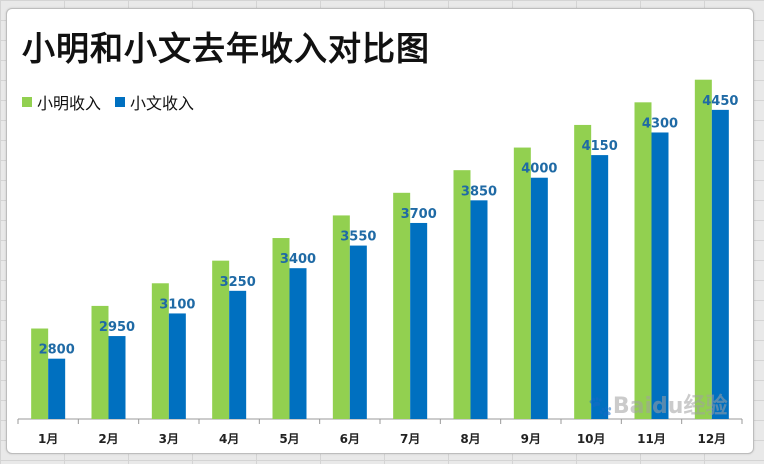 This screenshot has width=764, height=464. Describe the element at coordinates (289, 439) in the screenshot. I see `x-tick-label: 5月` at that location.